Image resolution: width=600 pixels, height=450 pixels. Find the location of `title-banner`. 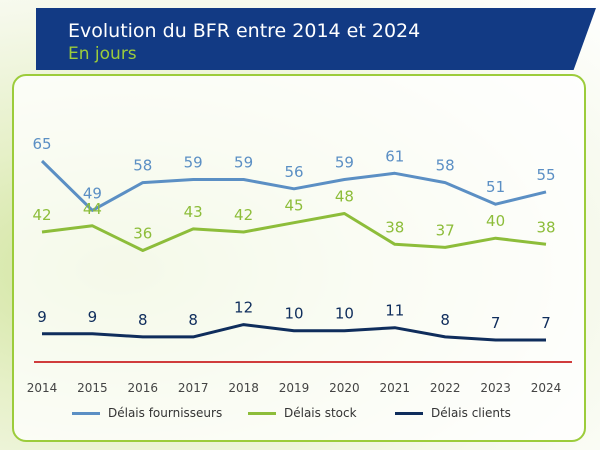

title-banner is located at coordinates (316, 39).